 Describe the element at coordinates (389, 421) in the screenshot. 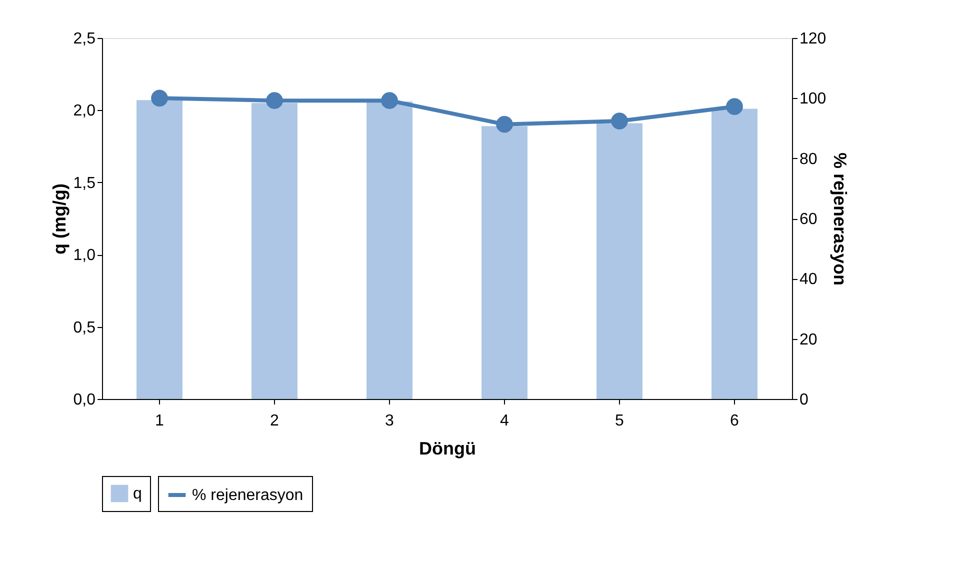

I see `x-tick-label: 3` at that location.